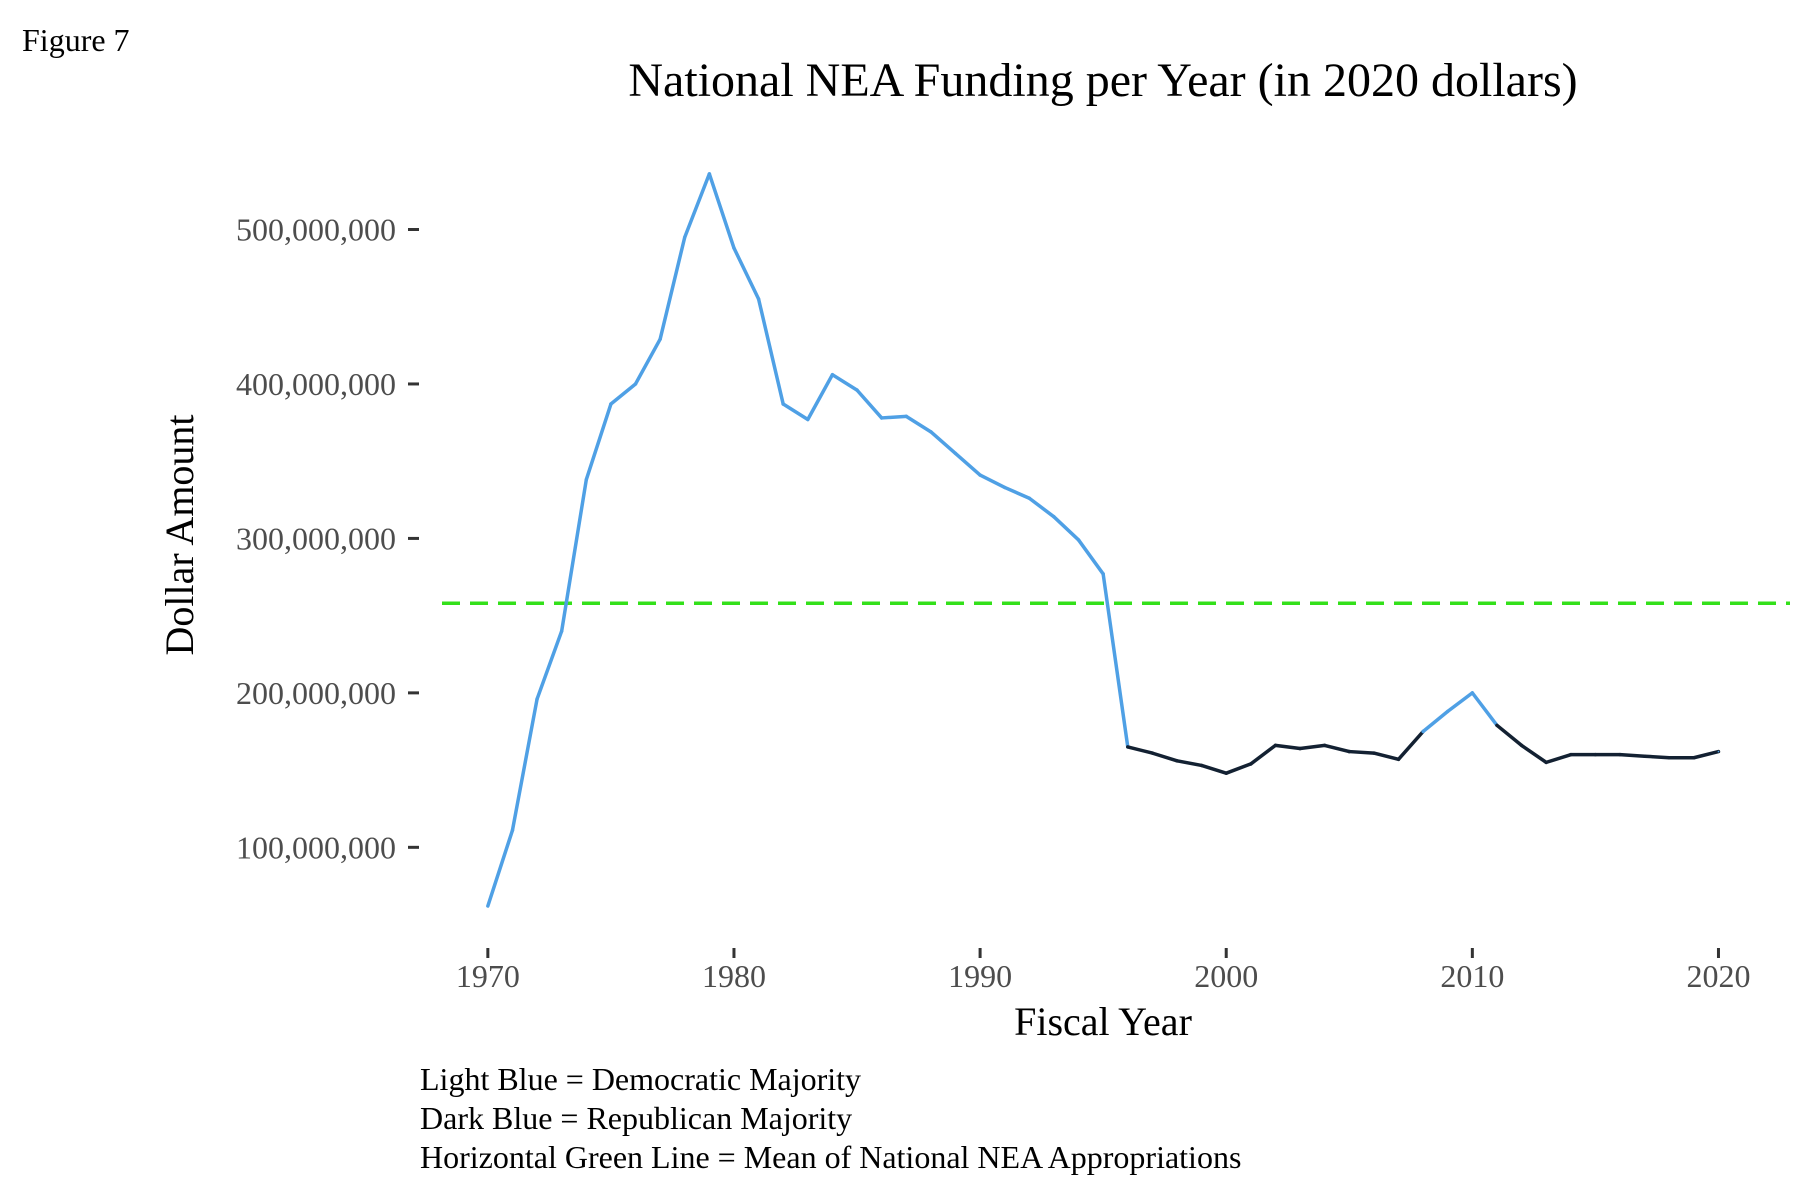  I want to click on y-axis-label: Dollar Amount, so click(179, 534).